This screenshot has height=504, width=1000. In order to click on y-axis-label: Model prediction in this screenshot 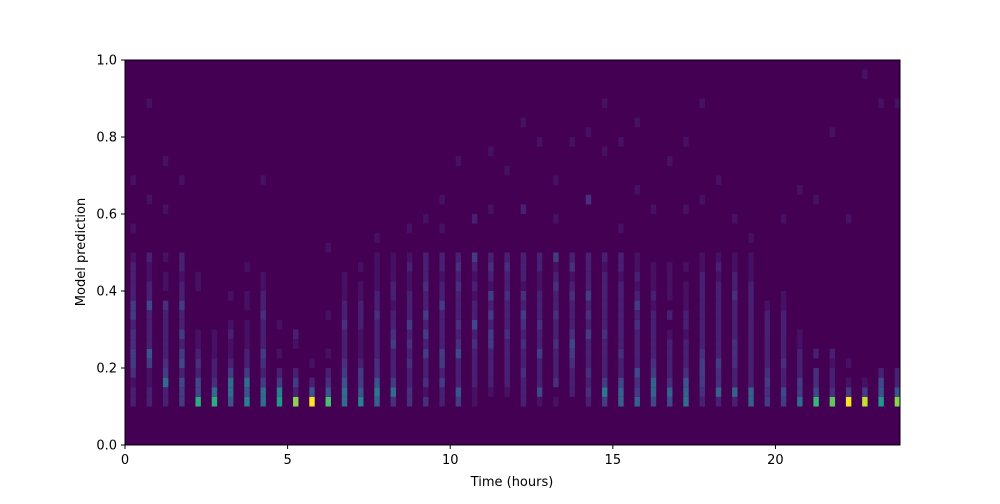, I will do `click(81, 252)`.